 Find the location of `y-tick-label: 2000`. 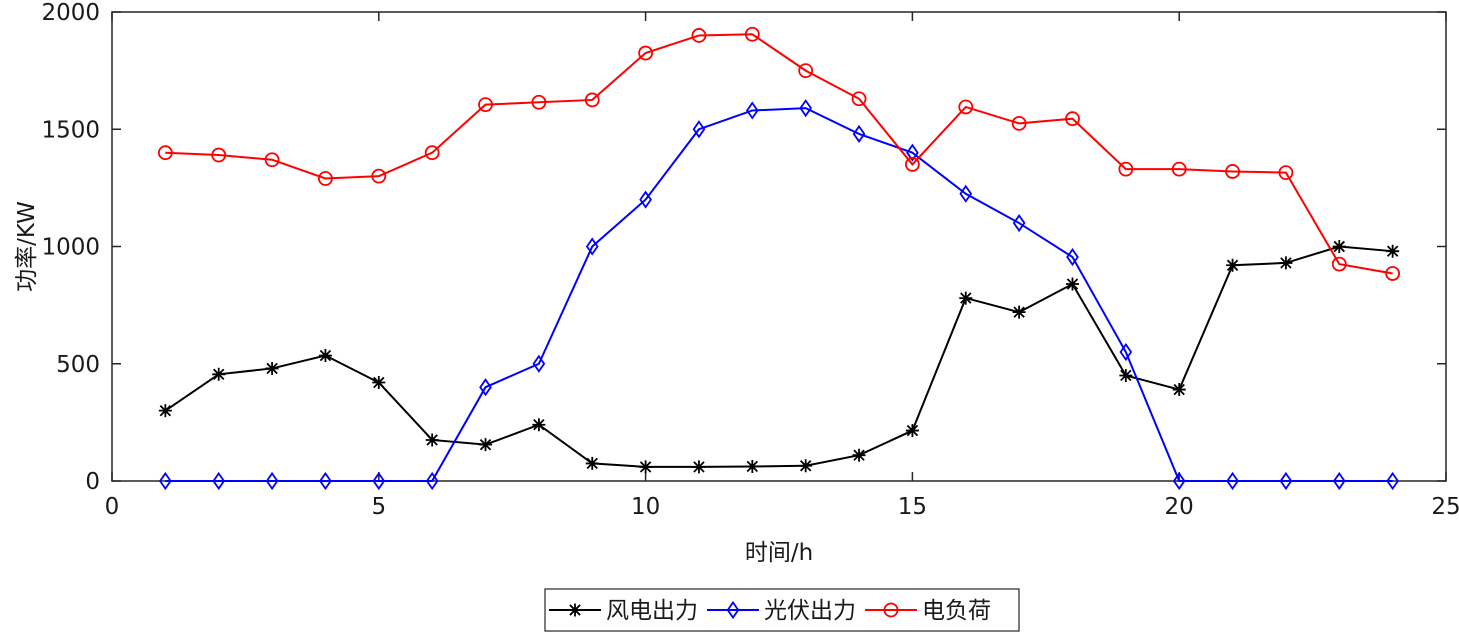

y-tick-label: 2000 is located at coordinates (70, 13).